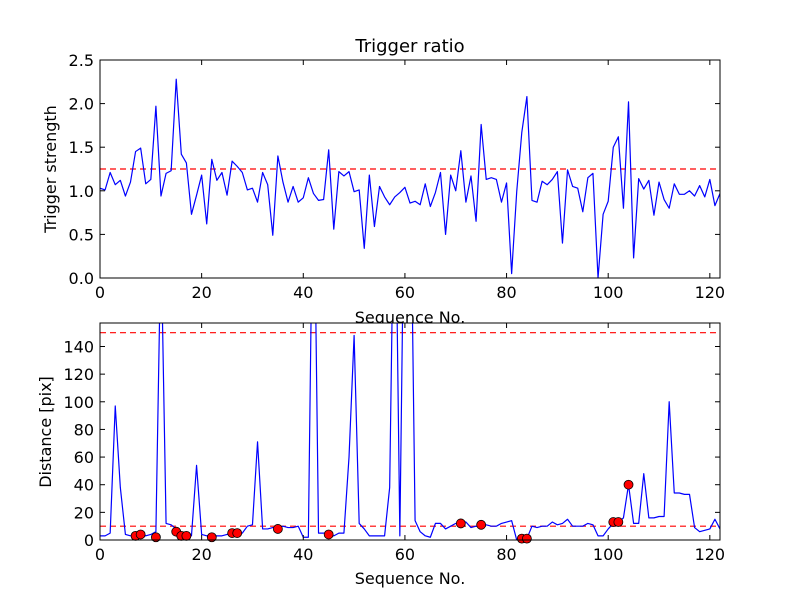  What do you see at coordinates (78, 374) in the screenshot?
I see `bottom-y-tick-label: 120` at bounding box center [78, 374].